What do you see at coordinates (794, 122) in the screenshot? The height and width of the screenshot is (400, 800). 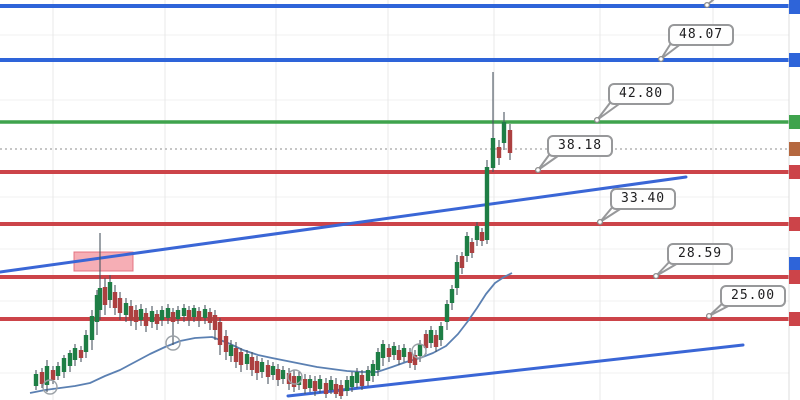 I see `price-axis-tag-green` at bounding box center [794, 122].